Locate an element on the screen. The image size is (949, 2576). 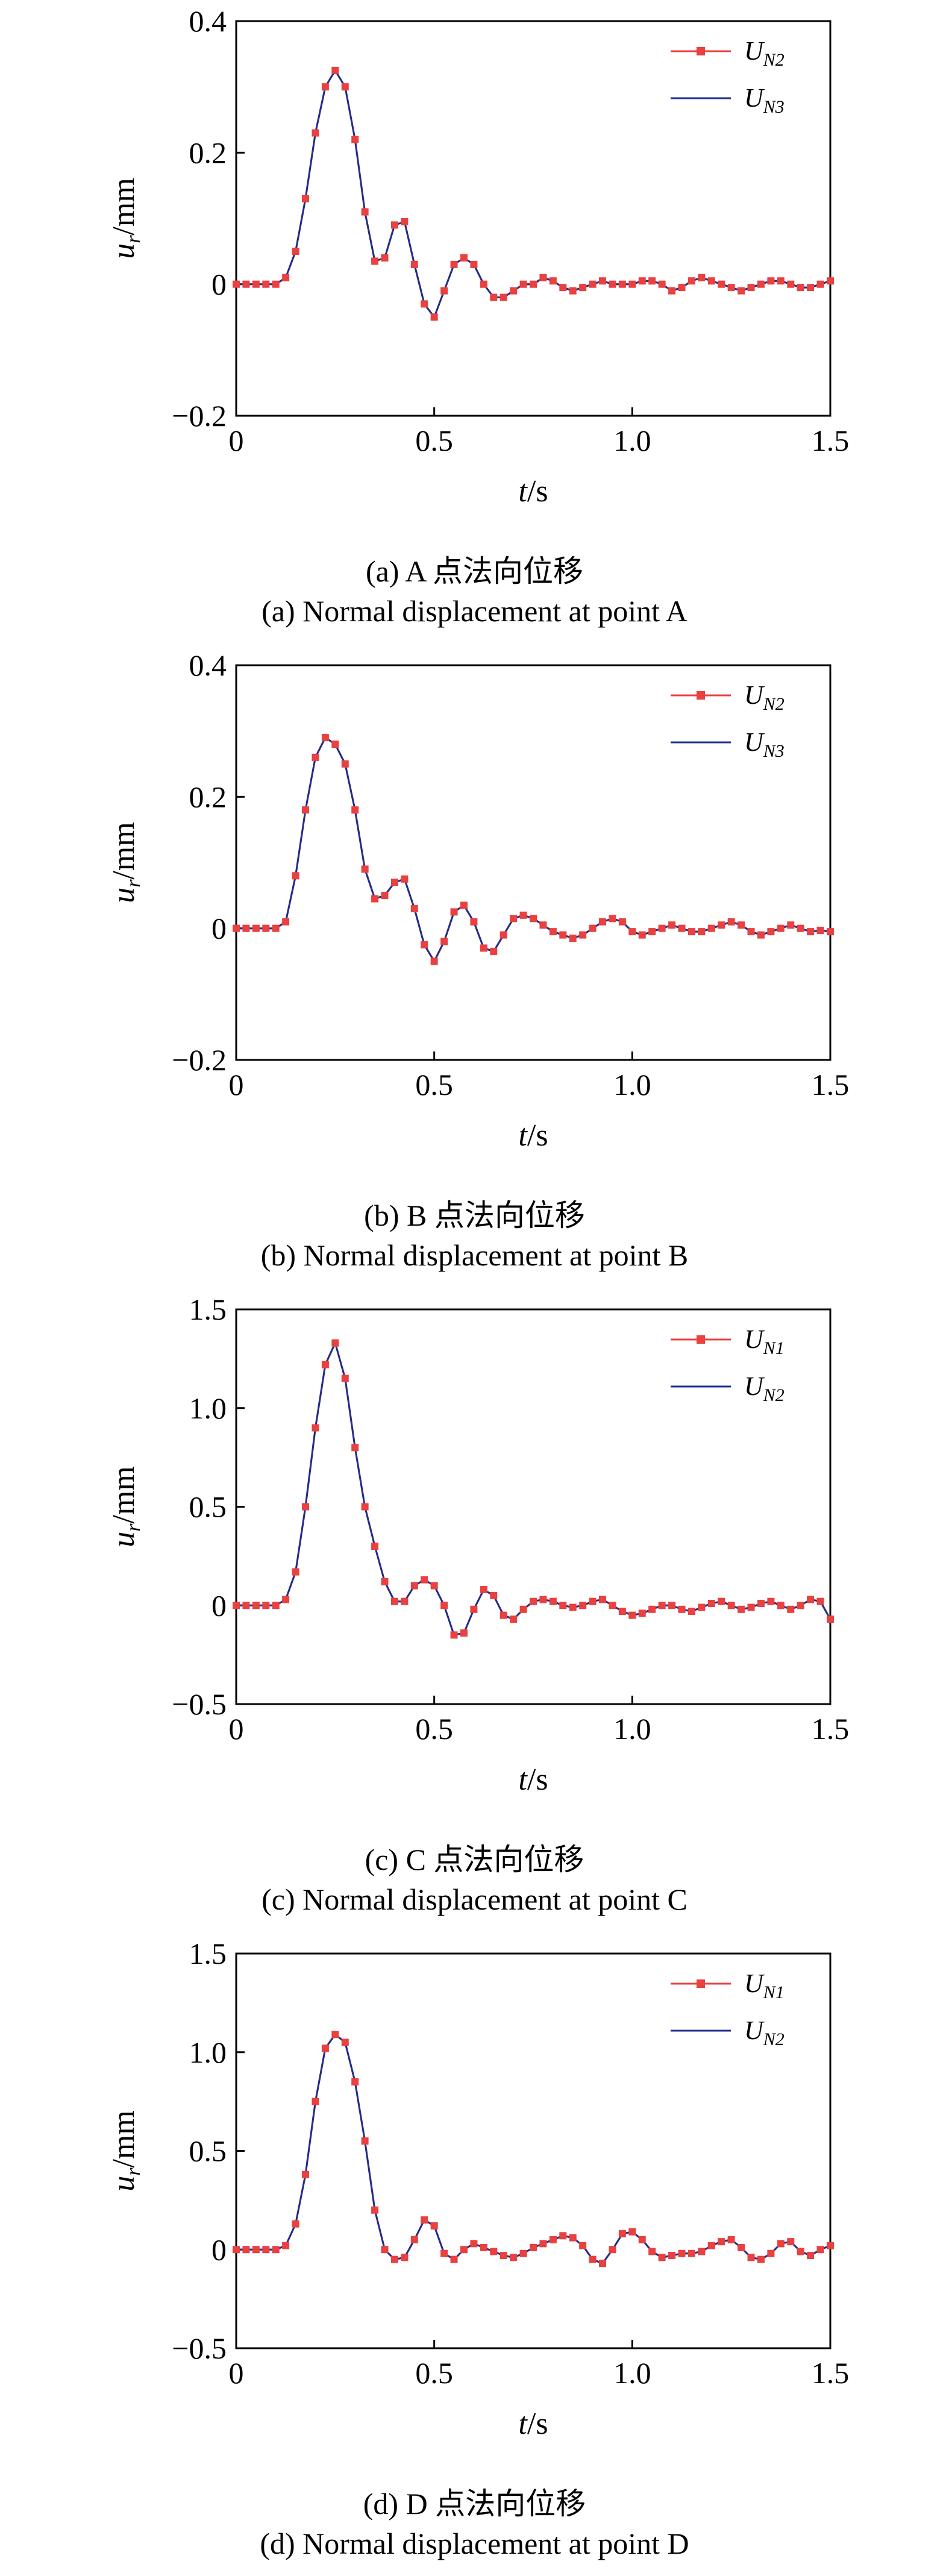
series-line-U_N2 is located at coordinates (533, 193).